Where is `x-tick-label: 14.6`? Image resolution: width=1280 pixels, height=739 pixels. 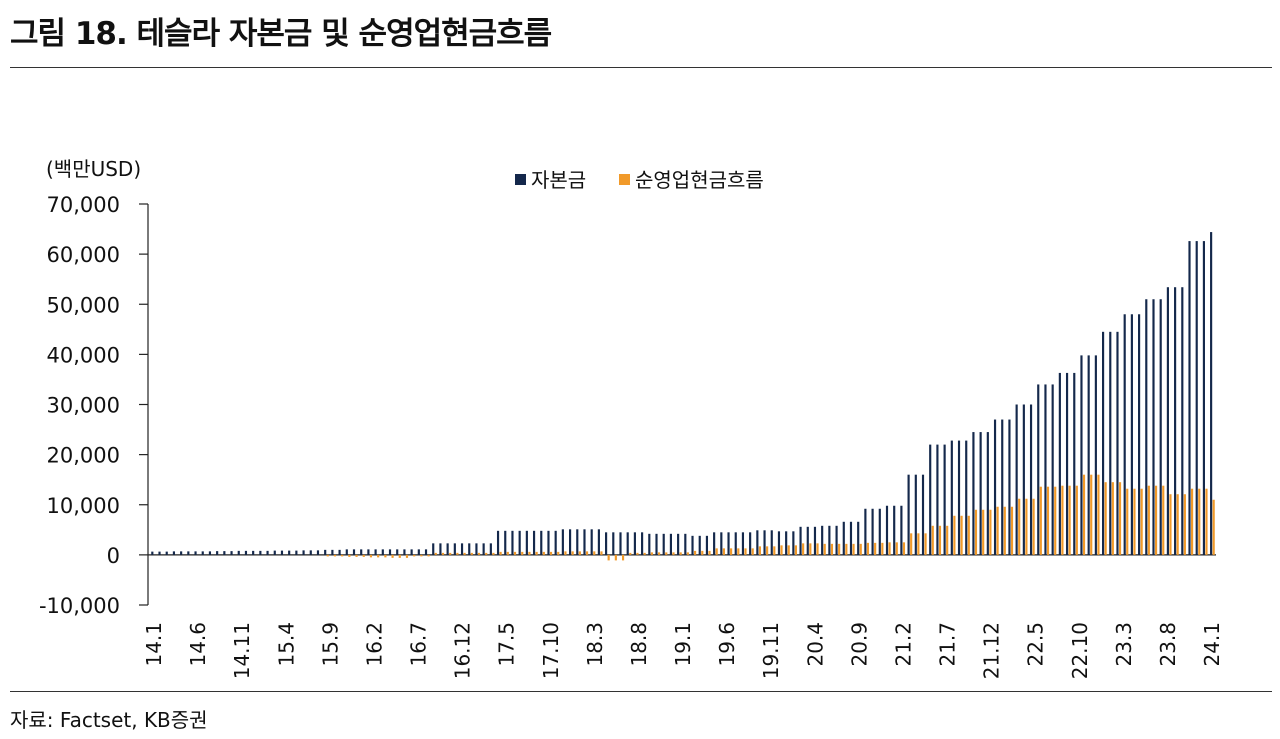
x-tick-label: 14.6 is located at coordinates (198, 644).